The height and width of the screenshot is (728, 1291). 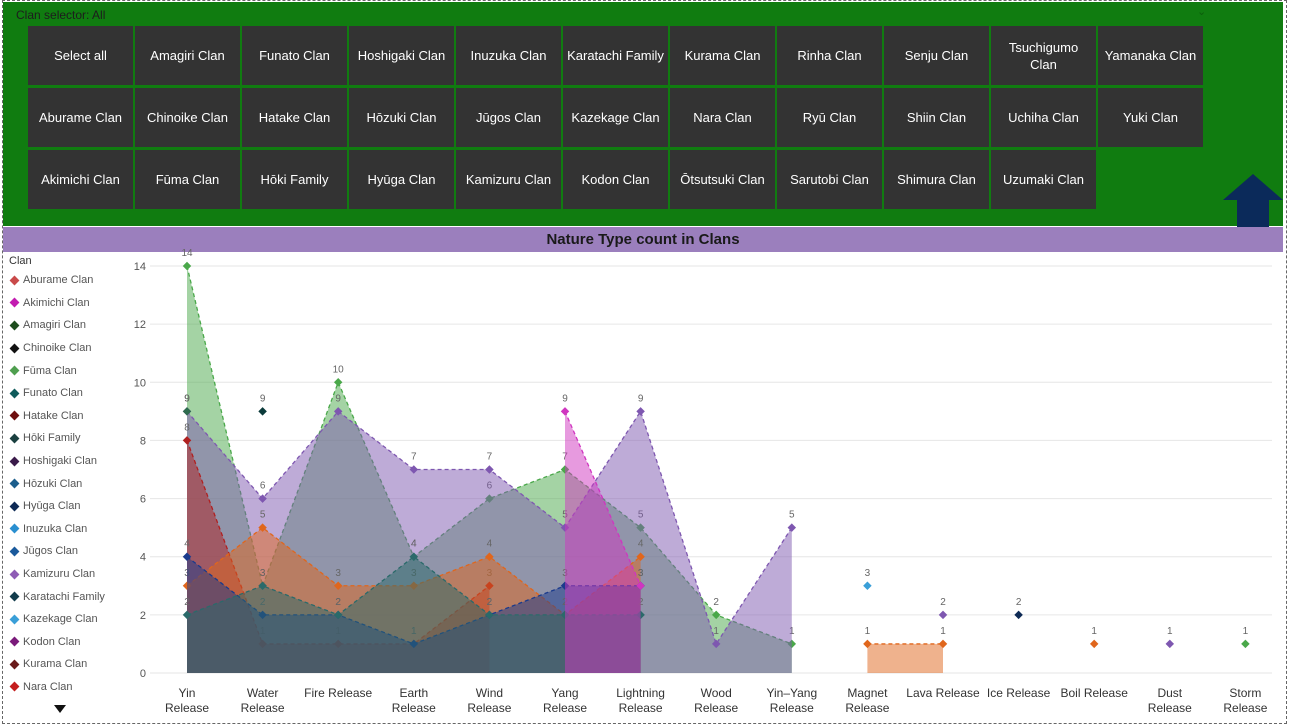 What do you see at coordinates (603, 499) in the screenshot?
I see `series-line` at bounding box center [603, 499].